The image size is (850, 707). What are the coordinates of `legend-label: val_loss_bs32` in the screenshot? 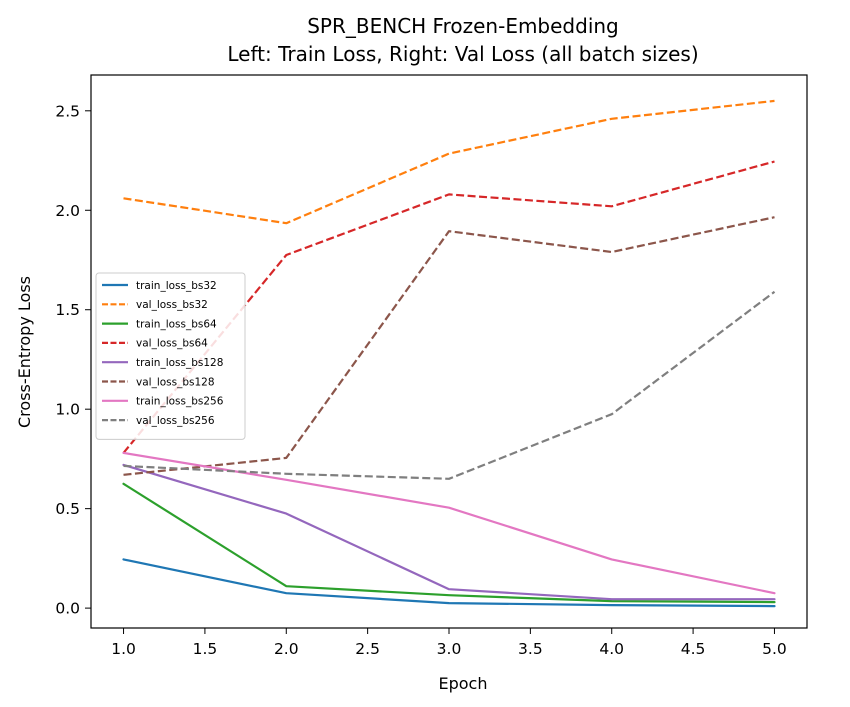 It's located at (172, 305).